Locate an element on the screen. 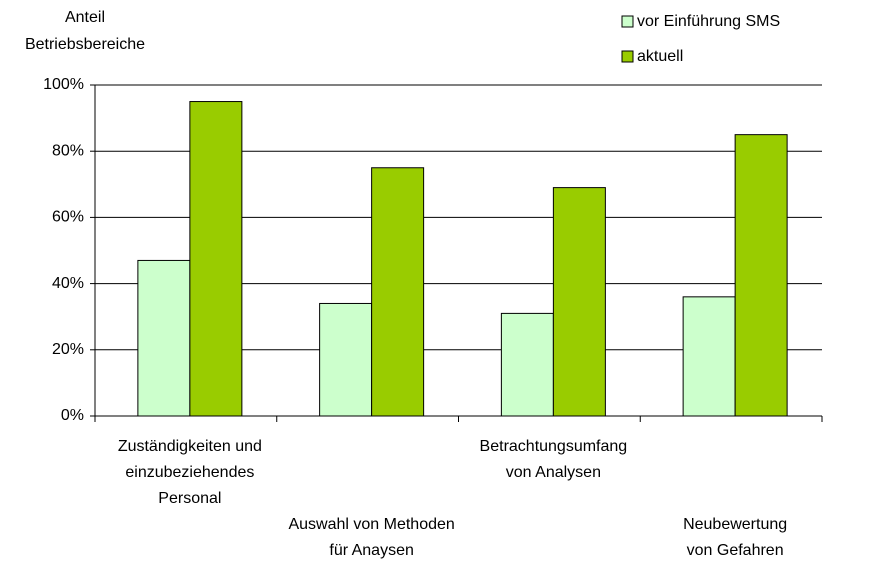  y-tick-label: 60% is located at coordinates (68, 217).